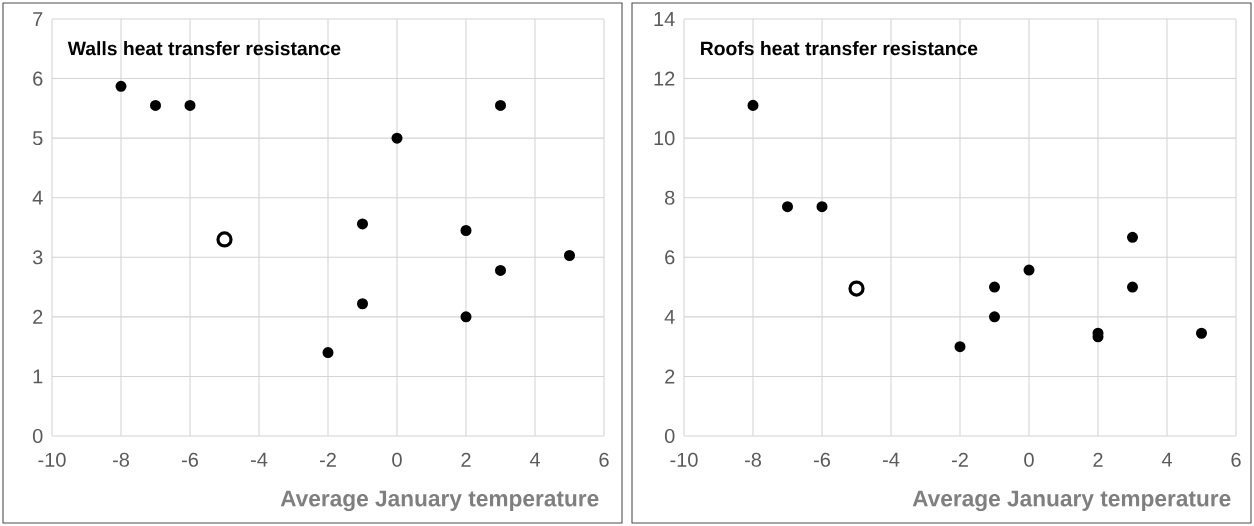  I want to click on y-tick-label: 5, so click(37, 138).